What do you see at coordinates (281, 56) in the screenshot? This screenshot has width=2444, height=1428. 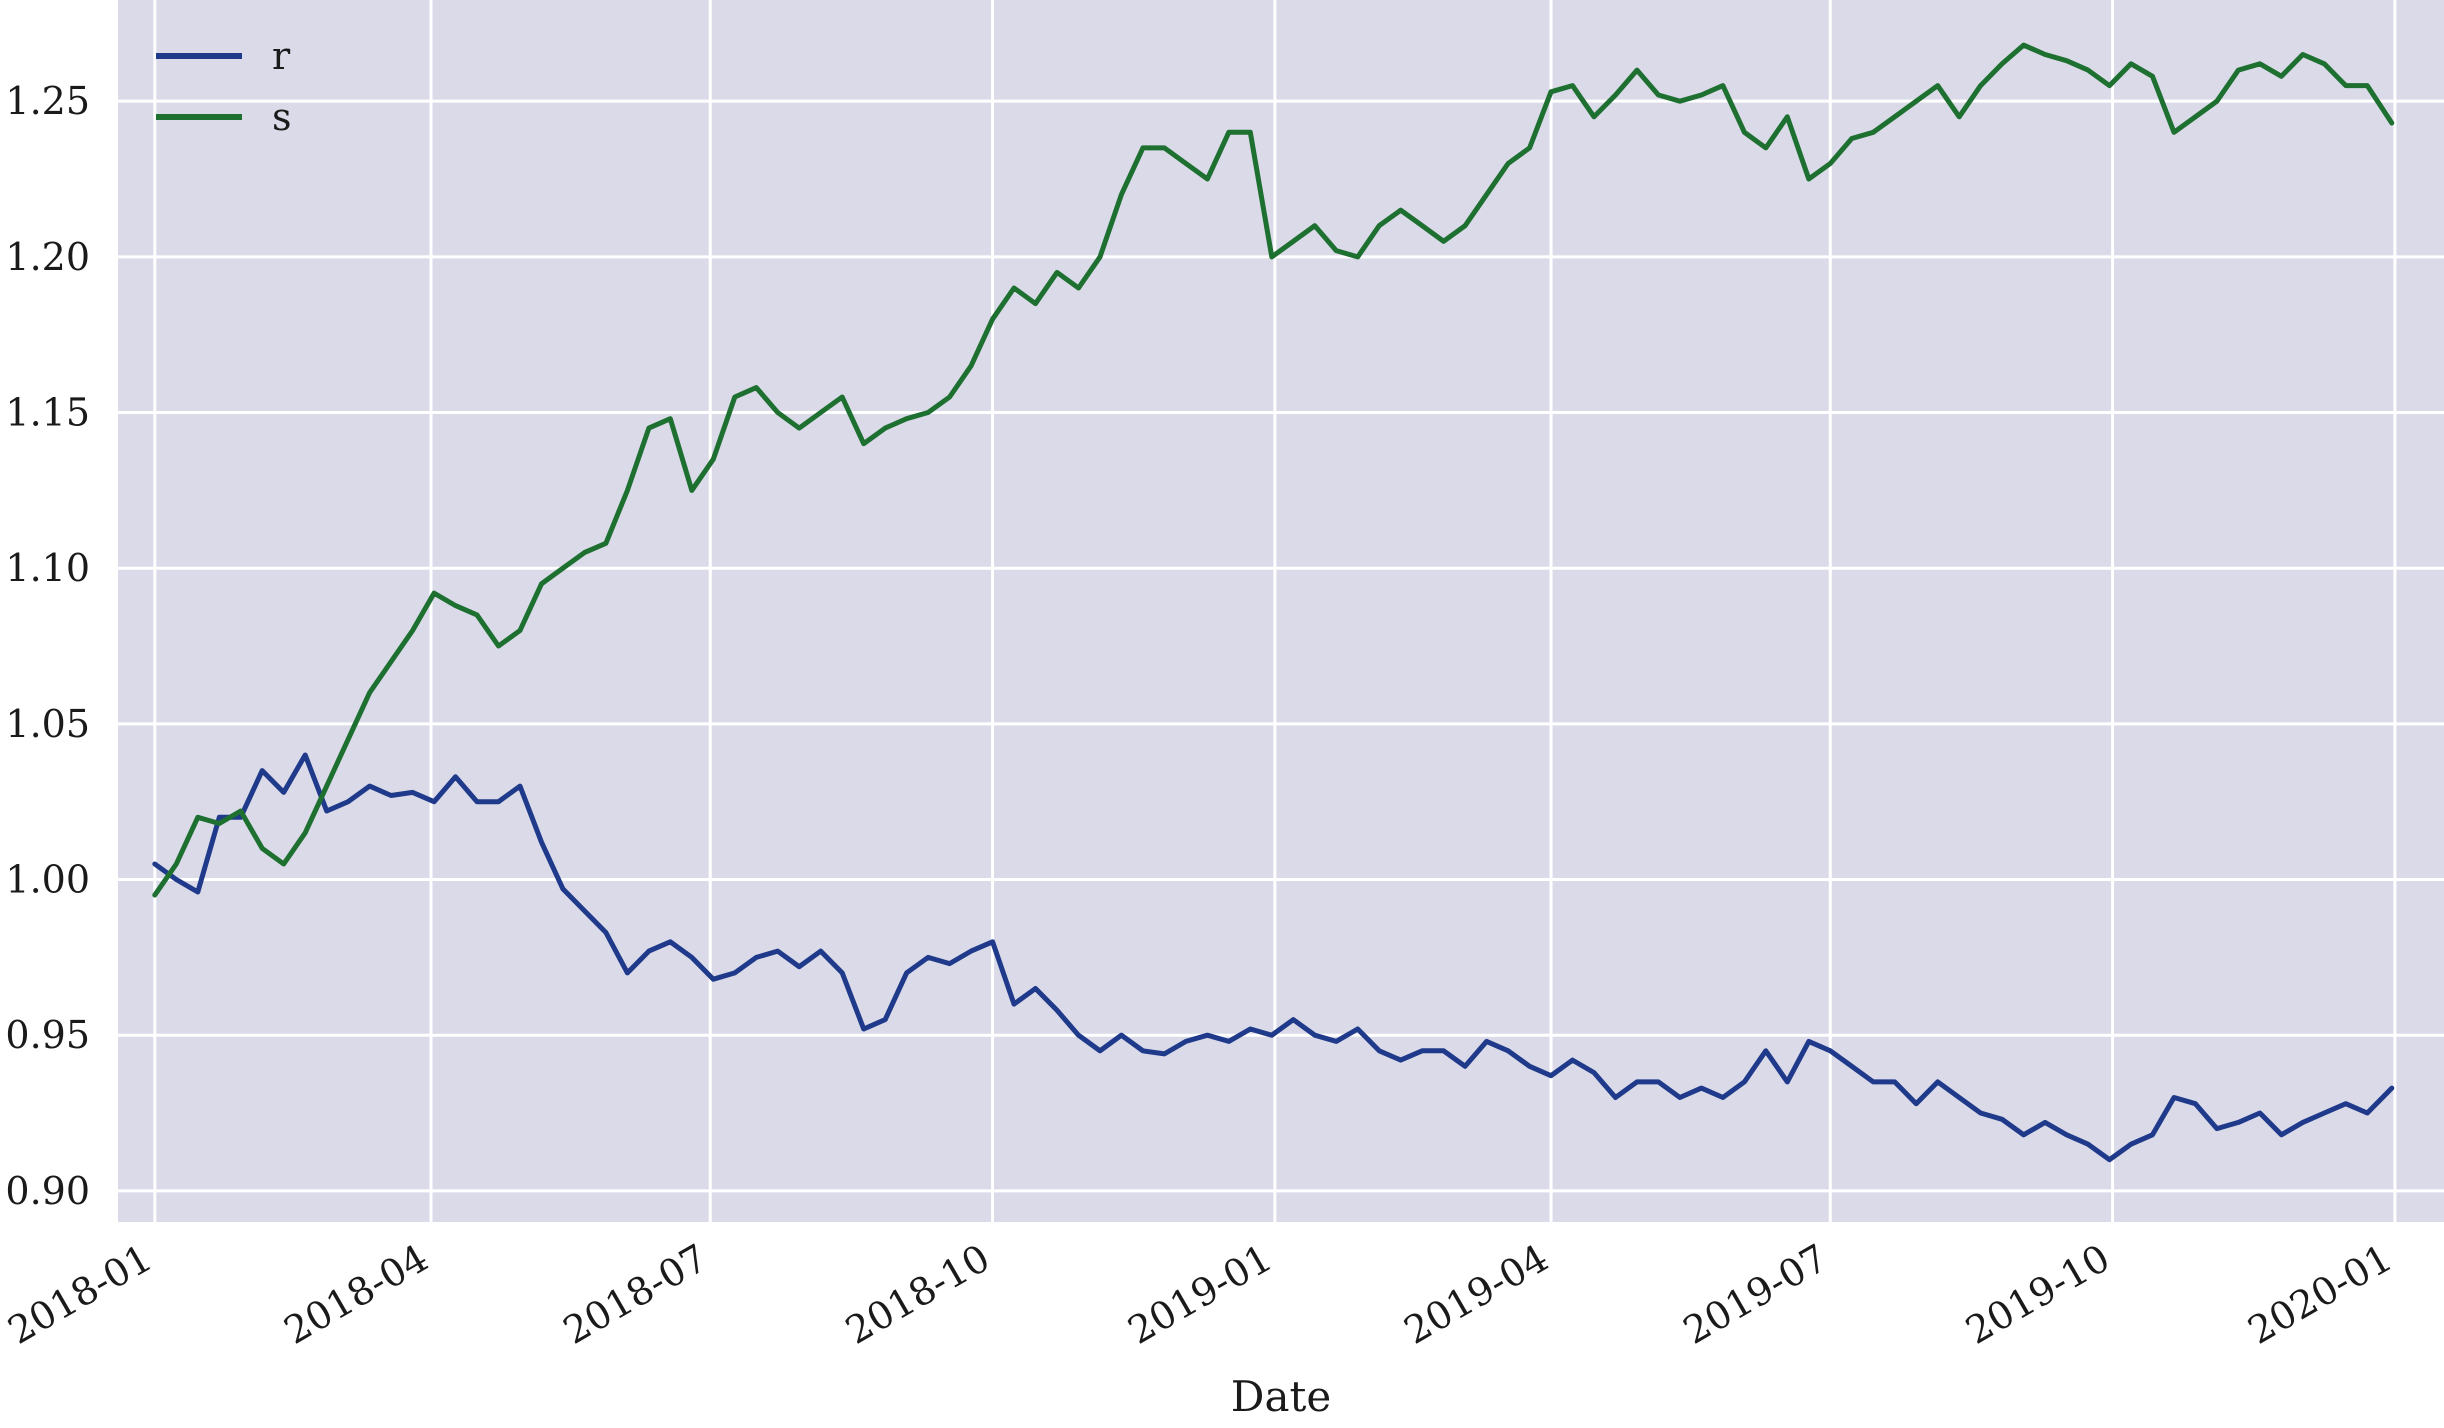 I see `legend-label-r: r` at bounding box center [281, 56].